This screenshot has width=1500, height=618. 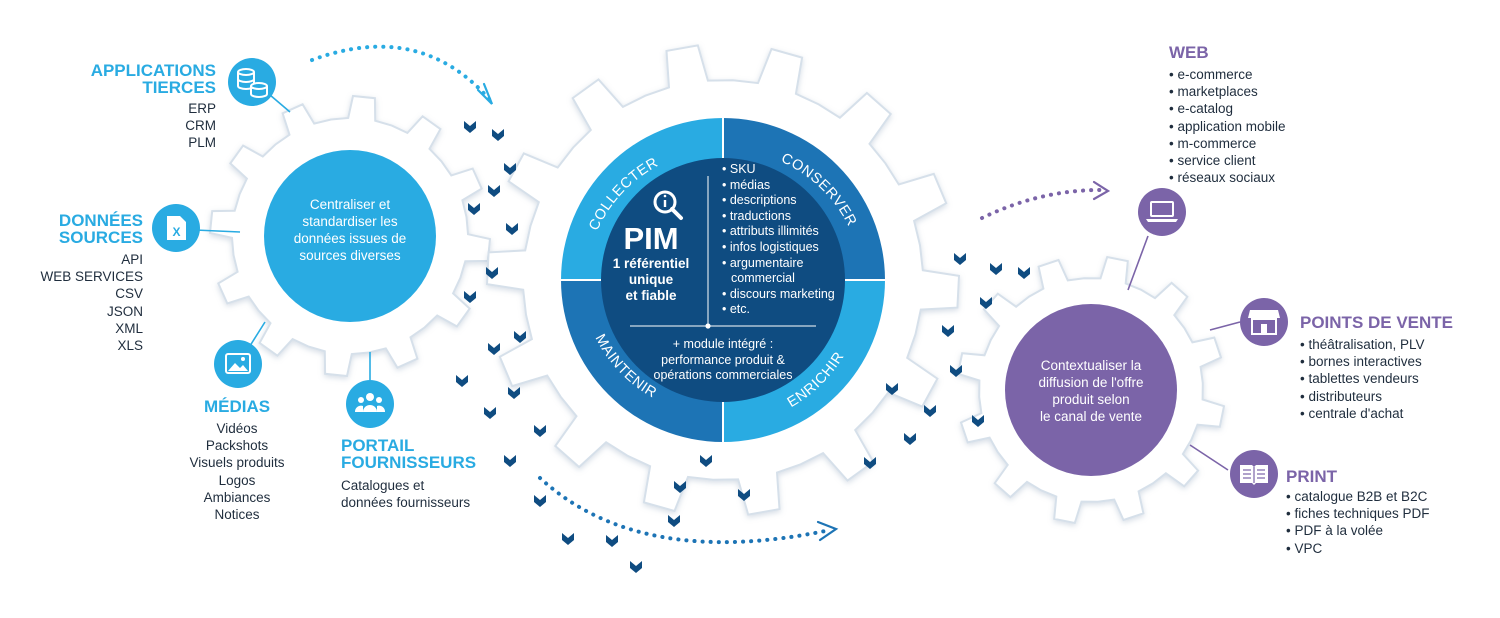 I want to click on list-item: Ambiances, so click(x=237, y=497).